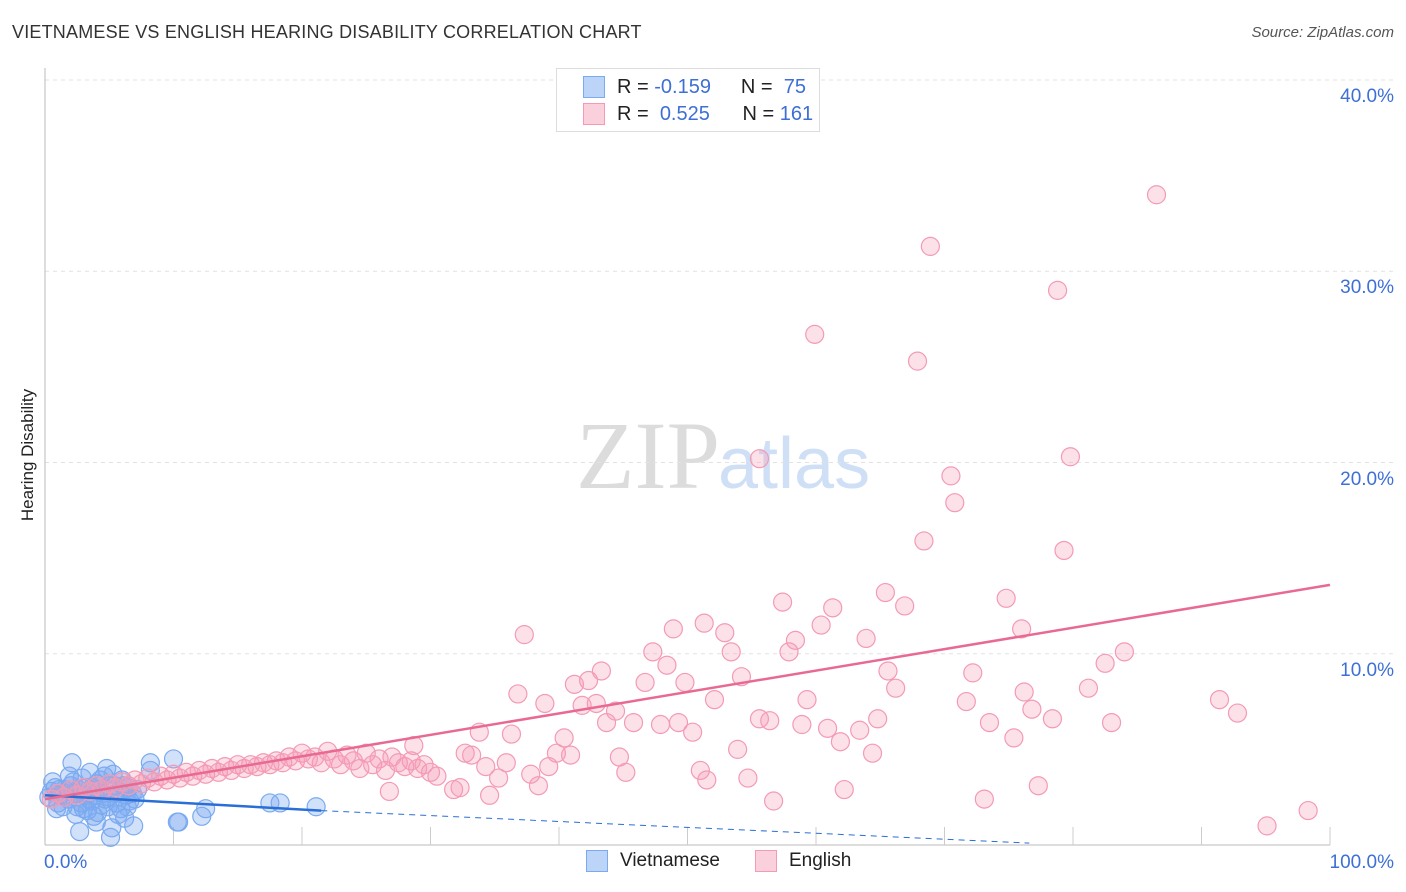  What do you see at coordinates (1367, 96) in the screenshot?
I see `y-tick-40: 40.0%` at bounding box center [1367, 96].